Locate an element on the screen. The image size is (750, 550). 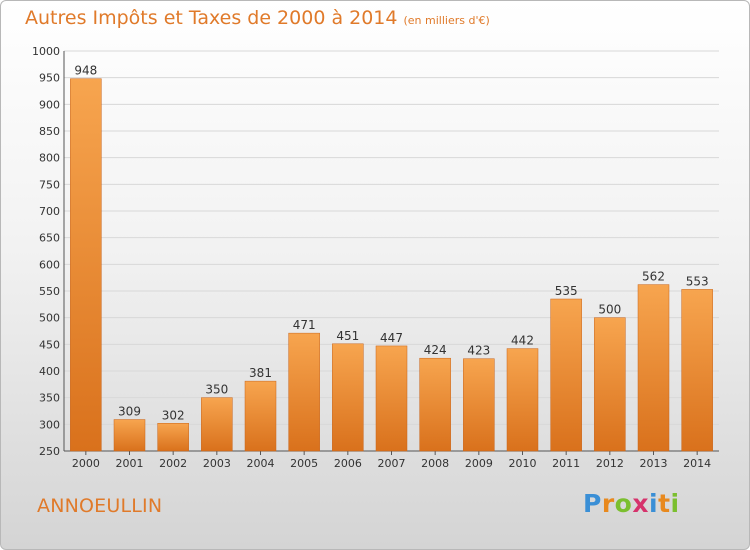
y-tick-label: 250 is located at coordinates (49, 451).